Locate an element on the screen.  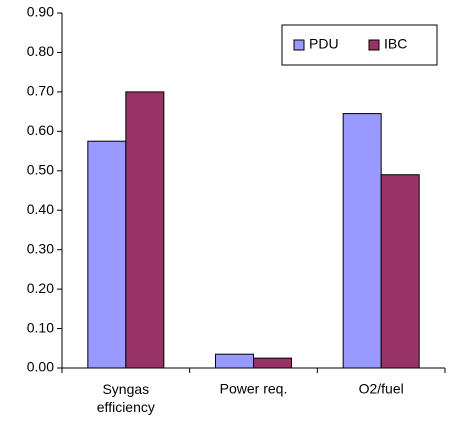
x-tick-label: O2/fuel is located at coordinates (381, 389).